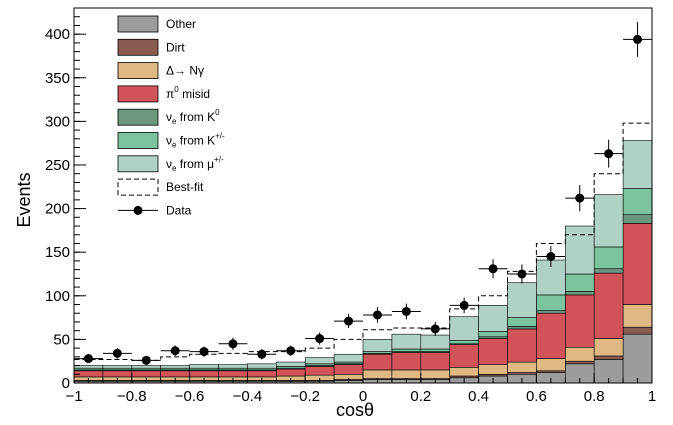 The width and height of the screenshot is (673, 425). Describe the element at coordinates (536, 396) in the screenshot. I see `x-tick-label: 0.6` at that location.